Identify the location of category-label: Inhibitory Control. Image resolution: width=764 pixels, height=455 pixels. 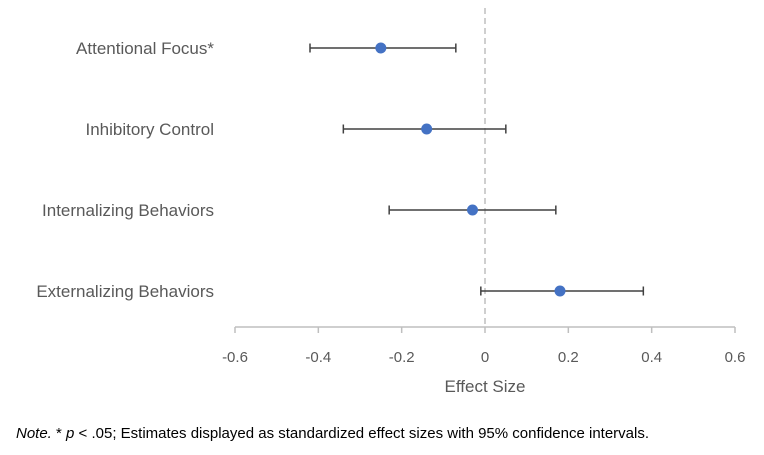
(149, 129).